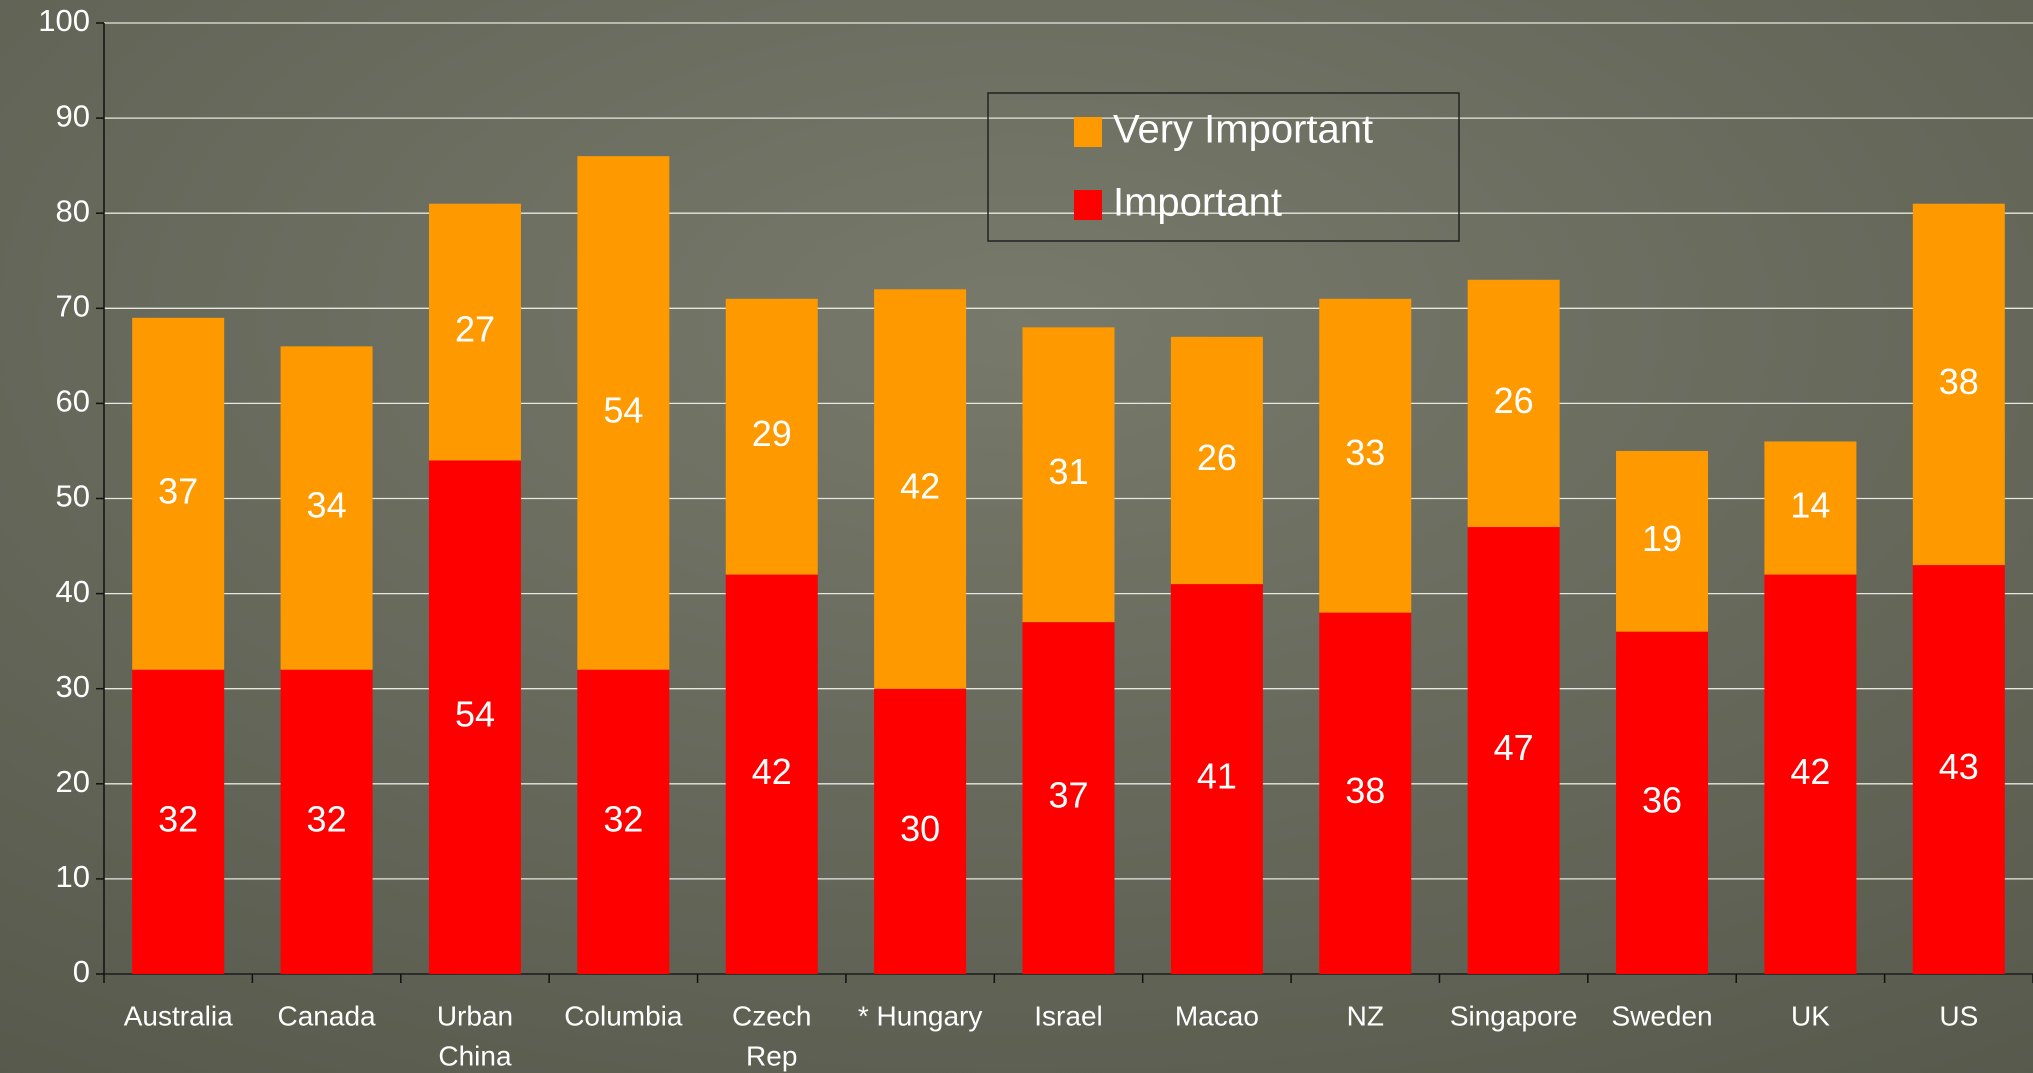  I want to click on y-tick-label: 40, so click(73, 591).